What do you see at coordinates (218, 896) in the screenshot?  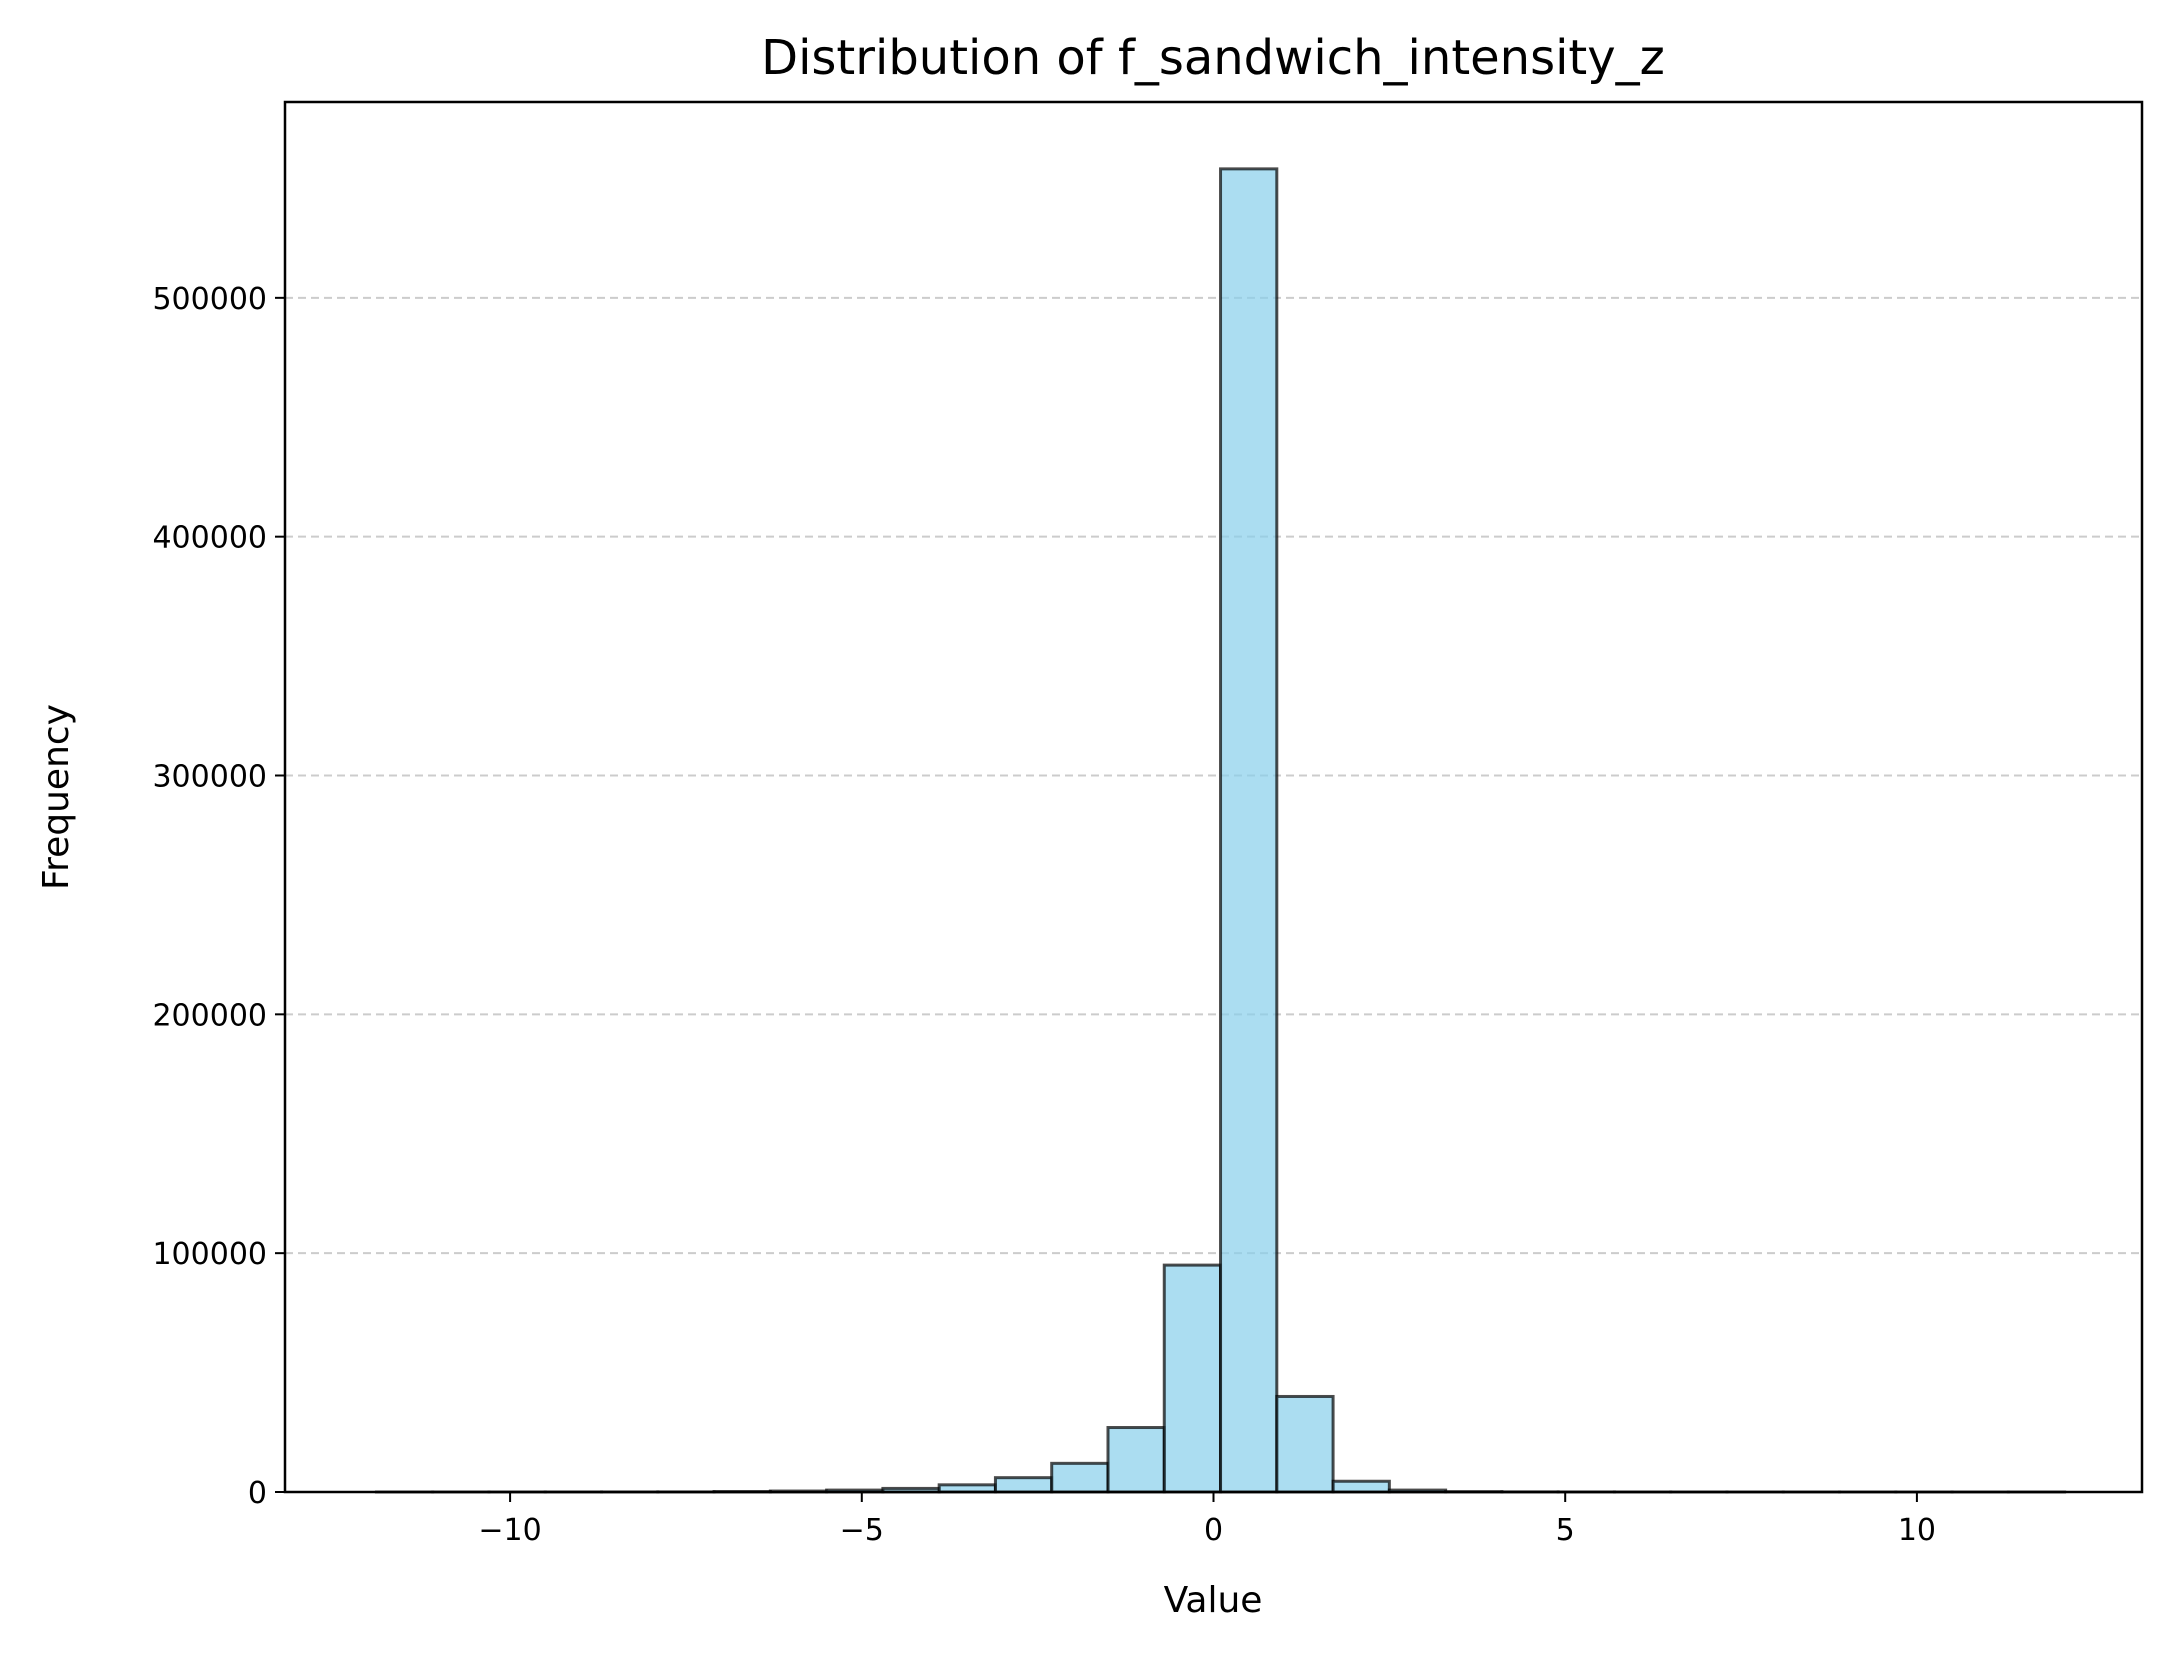 I see `y-axis-ticks: 0 100000 200000 300000 400000 500000` at bounding box center [218, 896].